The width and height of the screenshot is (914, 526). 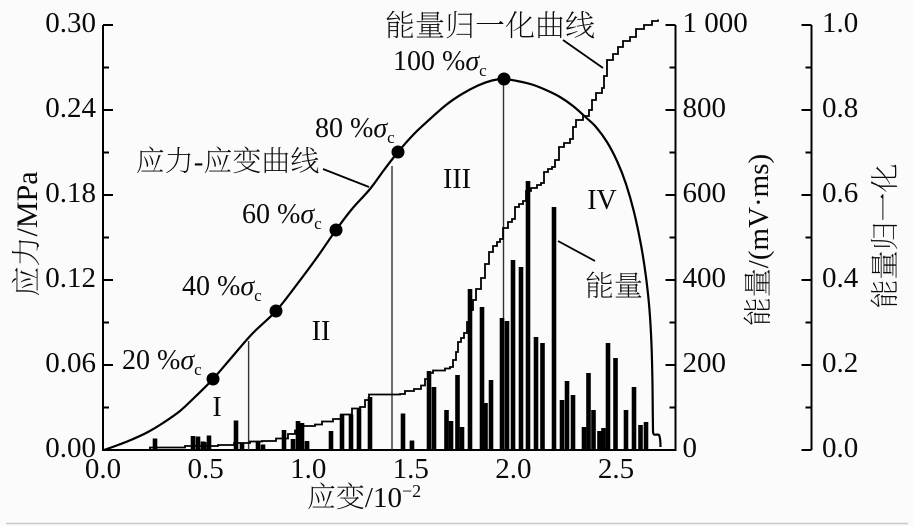 What do you see at coordinates (840, 193) in the screenshot?
I see `svg-text: 0.6` at bounding box center [840, 193].